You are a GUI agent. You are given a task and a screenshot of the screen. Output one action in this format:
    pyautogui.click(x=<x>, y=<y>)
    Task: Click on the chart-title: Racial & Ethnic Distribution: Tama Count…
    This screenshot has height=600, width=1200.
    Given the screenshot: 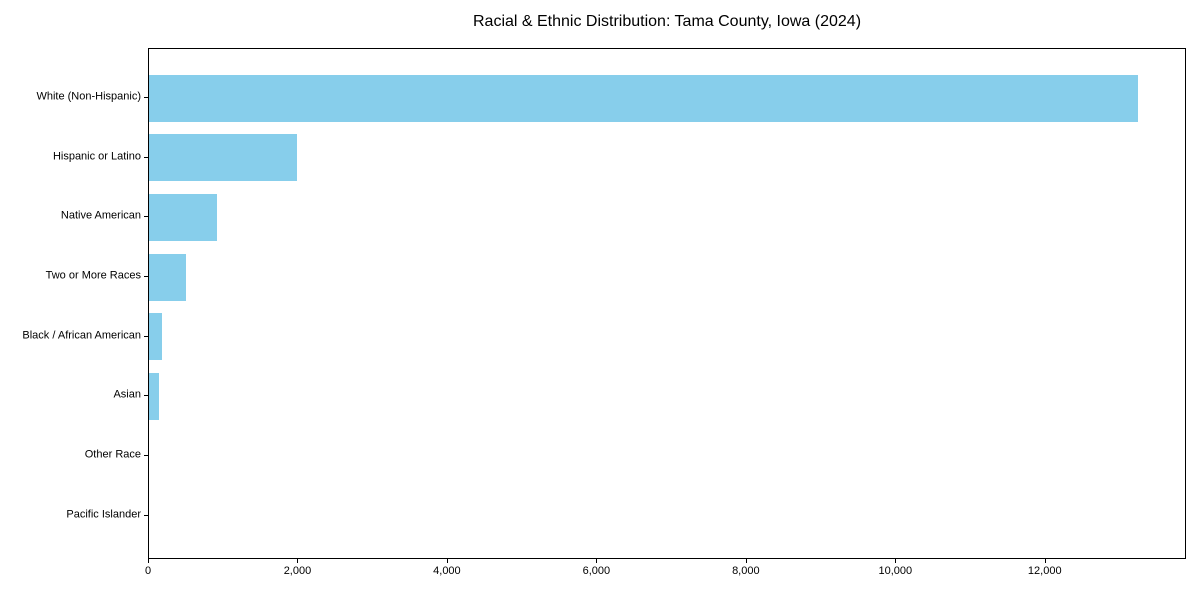 What is the action you would take?
    pyautogui.click(x=667, y=21)
    